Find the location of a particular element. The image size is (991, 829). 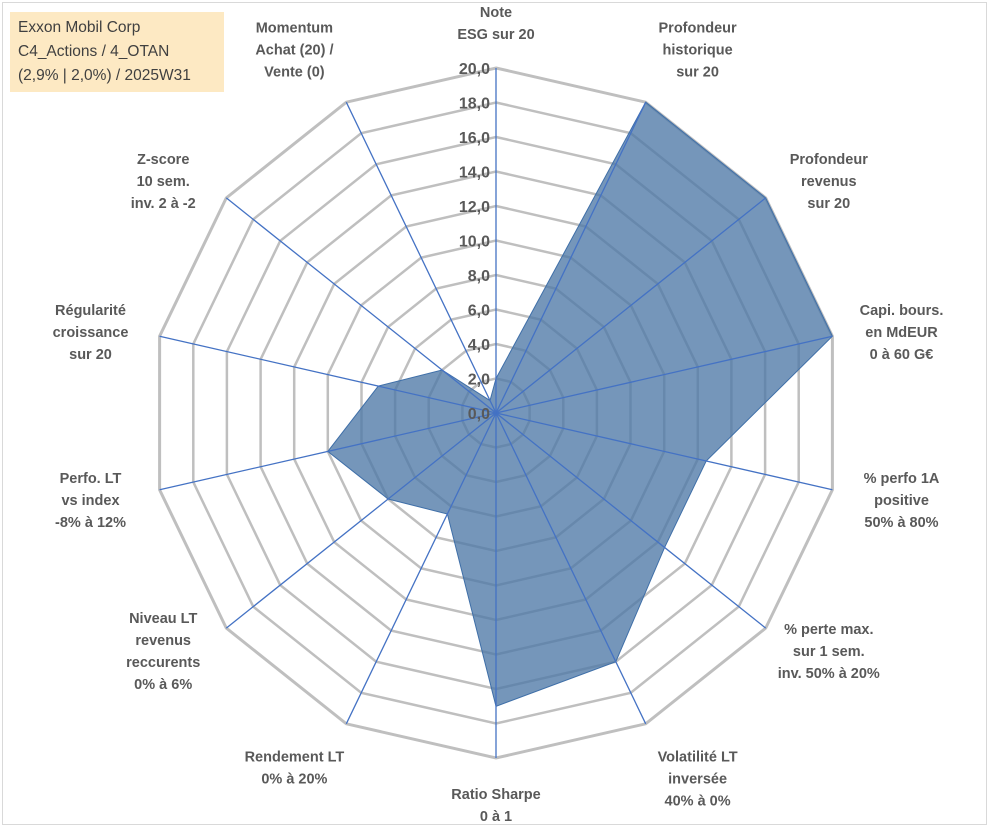

tick-label: 6,0 is located at coordinates (479, 311).